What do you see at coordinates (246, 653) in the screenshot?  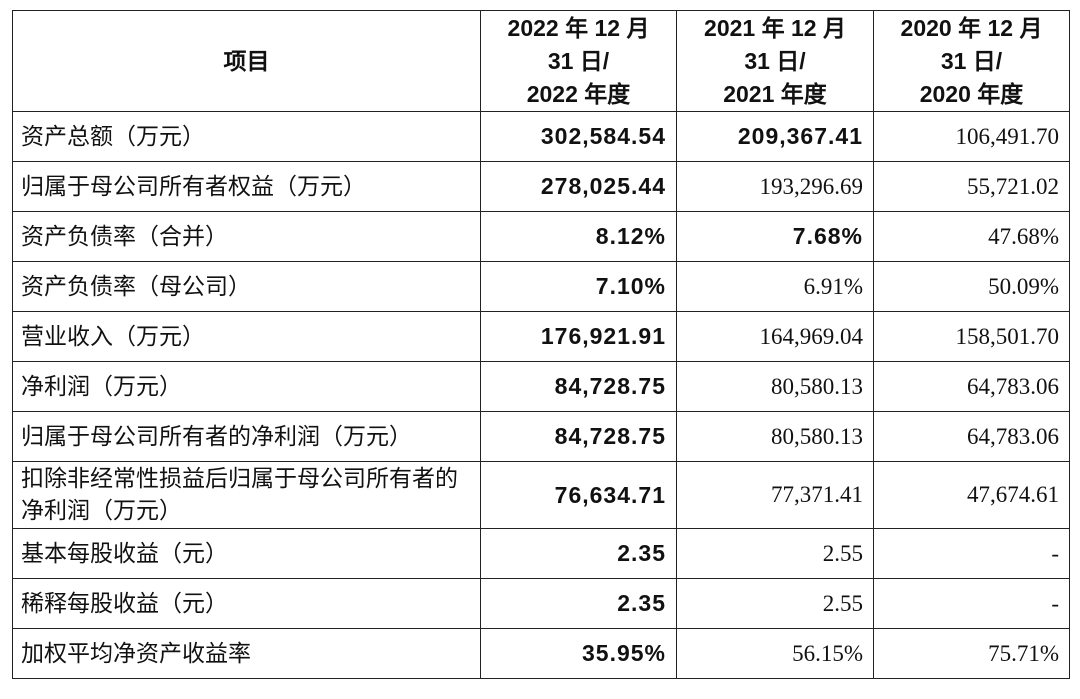 I see `row-label: 加权平均净资产收益率` at bounding box center [246, 653].